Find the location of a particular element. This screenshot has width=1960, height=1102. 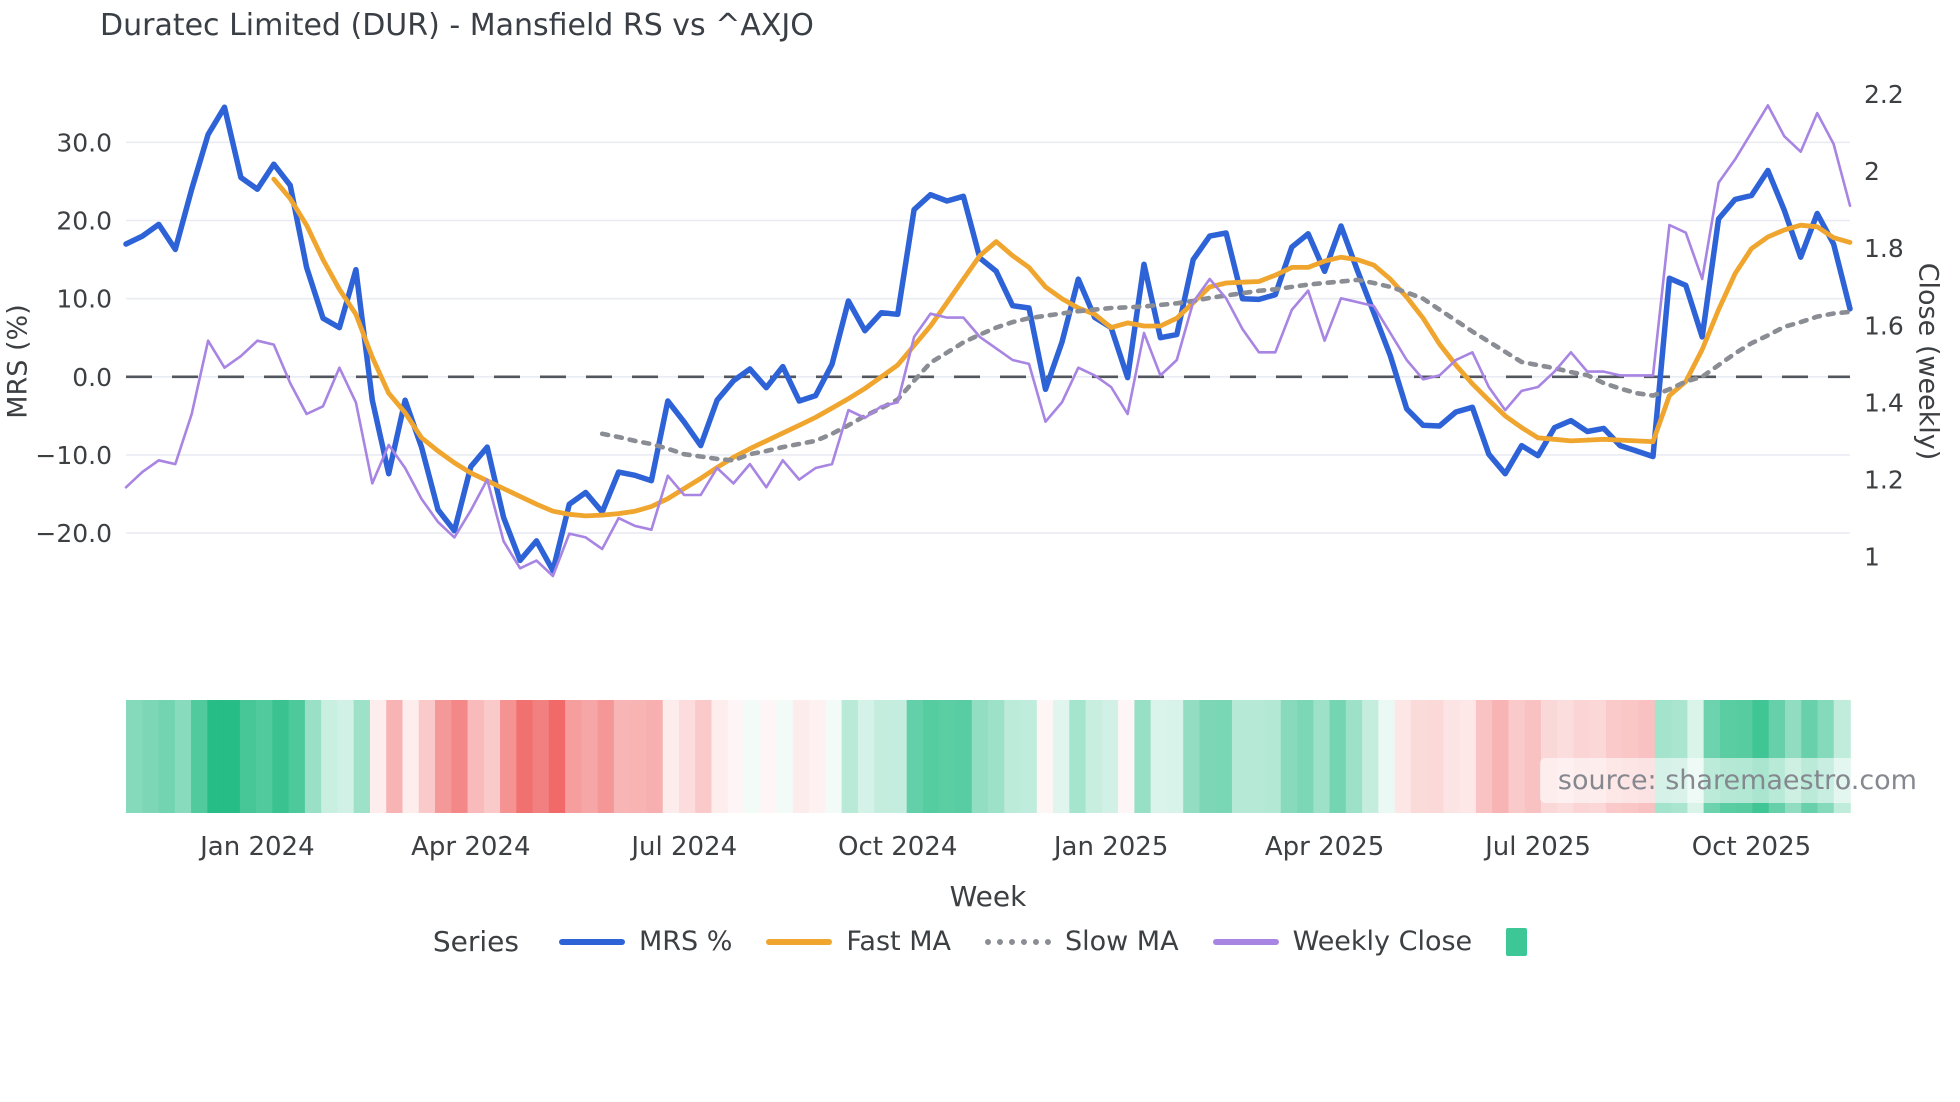

left-tick-label: 0.0 is located at coordinates (92, 377).